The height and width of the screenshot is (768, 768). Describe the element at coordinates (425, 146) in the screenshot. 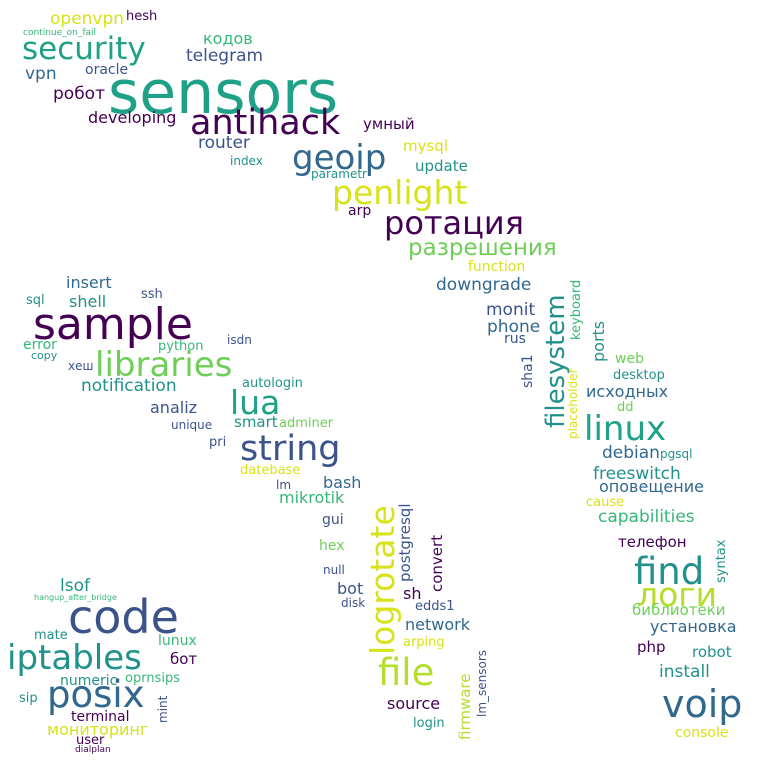

I see `word-mysql: mysql` at that location.